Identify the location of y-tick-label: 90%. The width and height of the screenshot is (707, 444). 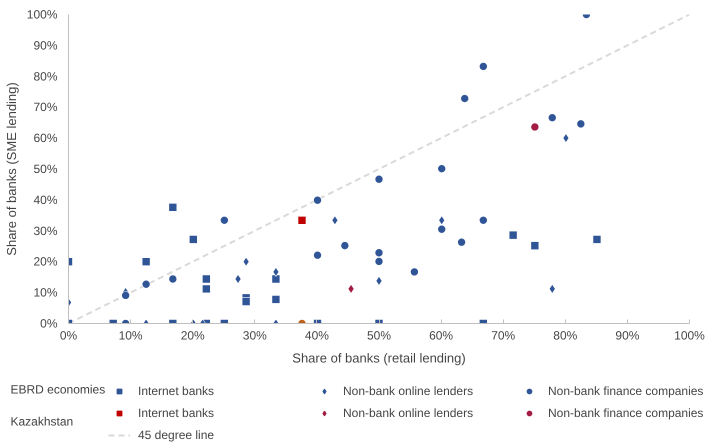
(45, 45).